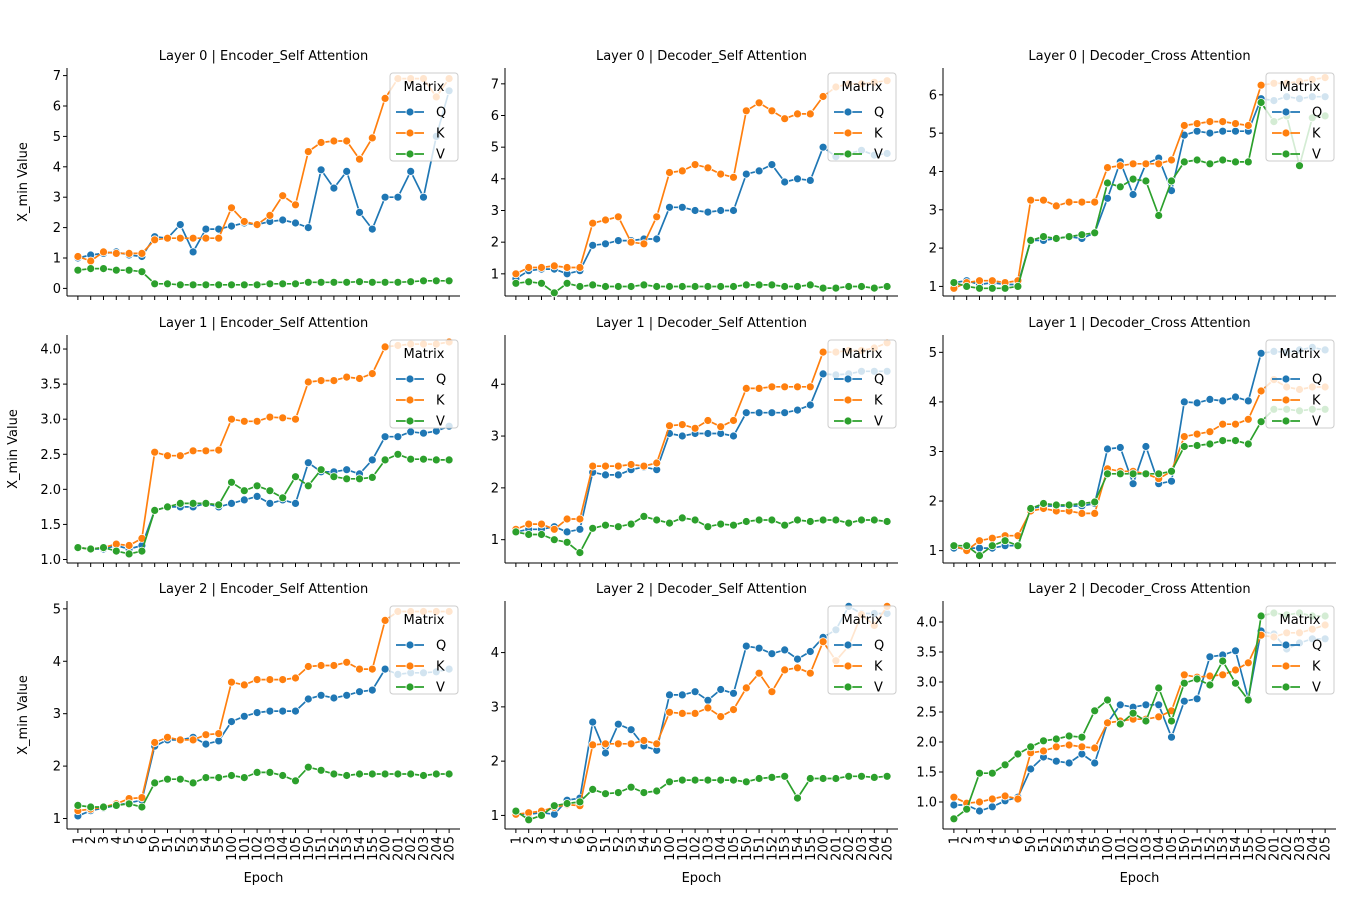  What do you see at coordinates (57, 137) in the screenshot?
I see `y-tick-label: 5` at bounding box center [57, 137].